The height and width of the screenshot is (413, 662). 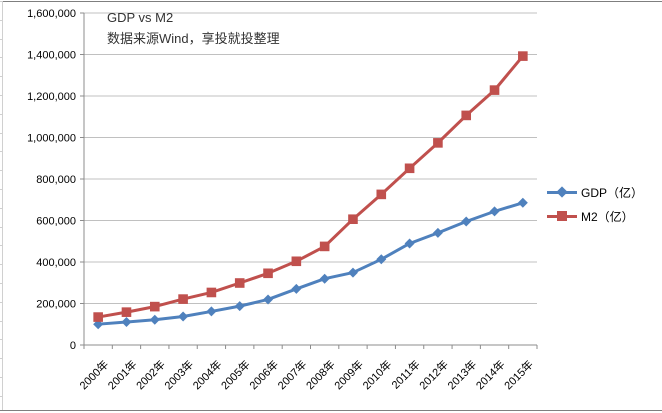 I want to click on spreadsheet-gridline-top, so click(x=331, y=1).